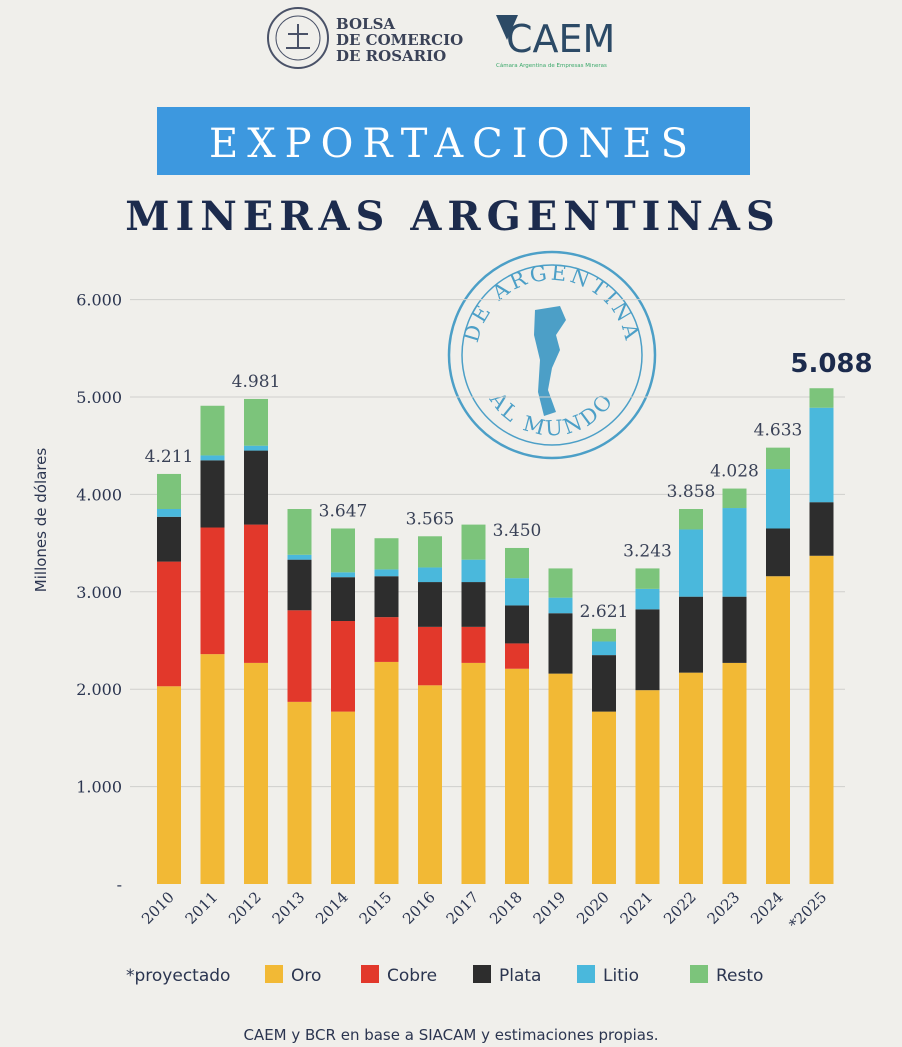 This screenshot has height=1047, width=902. I want to click on seal-stamp: DE ARGENTINA AL MUNDO, so click(552, 355).